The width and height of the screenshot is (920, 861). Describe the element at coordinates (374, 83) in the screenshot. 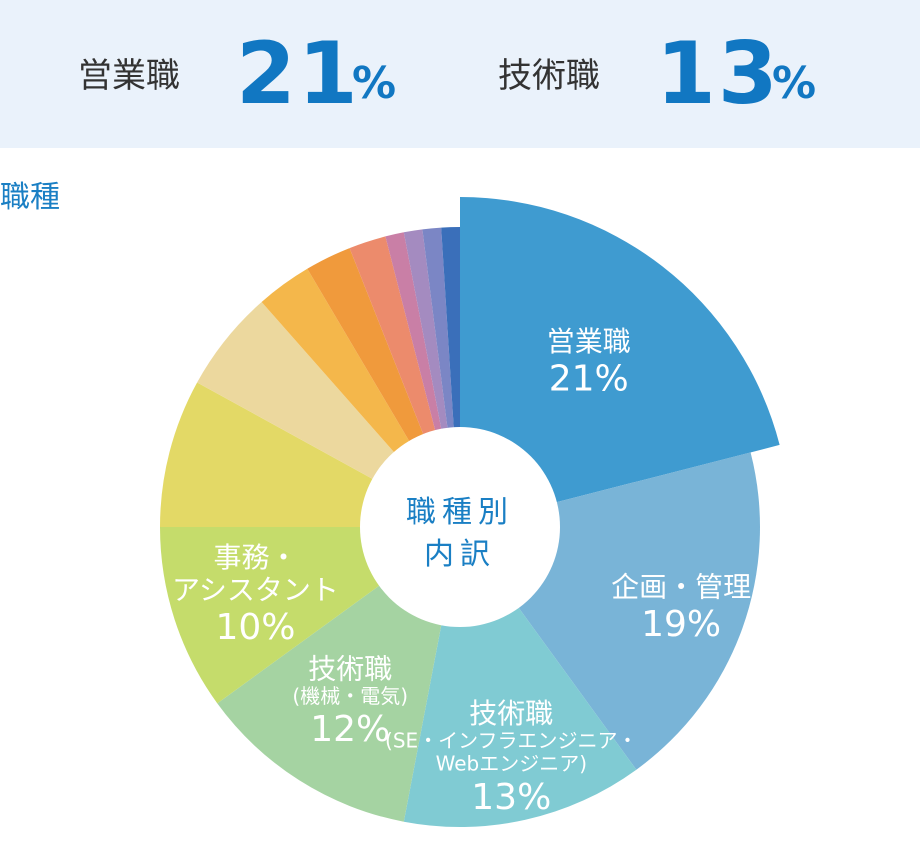

I see `sales-stat-unit: %` at that location.